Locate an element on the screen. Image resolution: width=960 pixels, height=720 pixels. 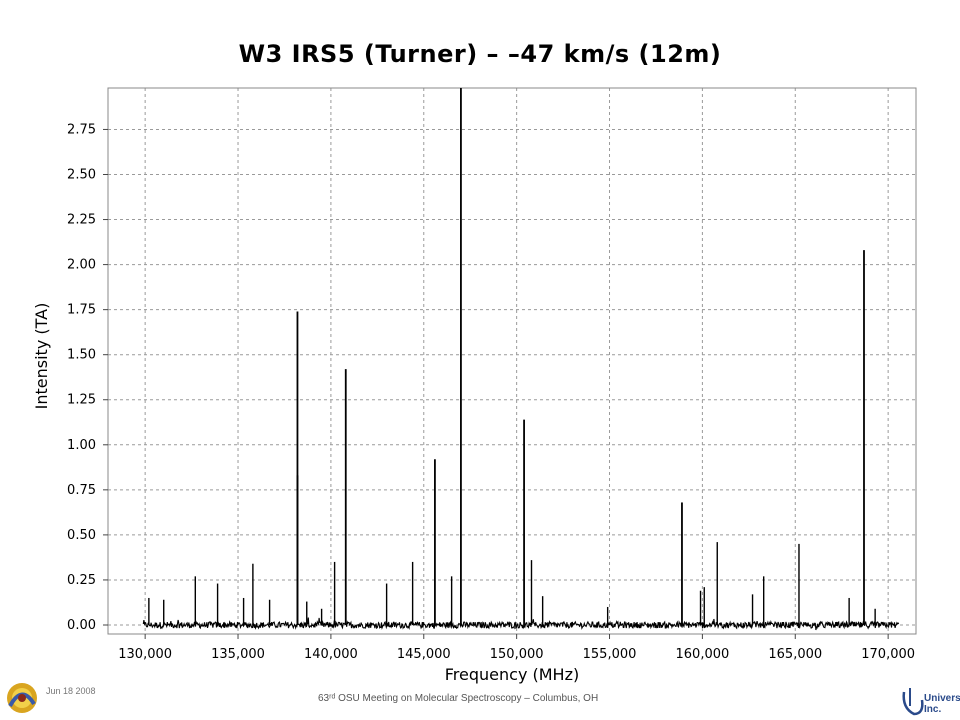
x-tick-label: 150,000 is located at coordinates (517, 654).